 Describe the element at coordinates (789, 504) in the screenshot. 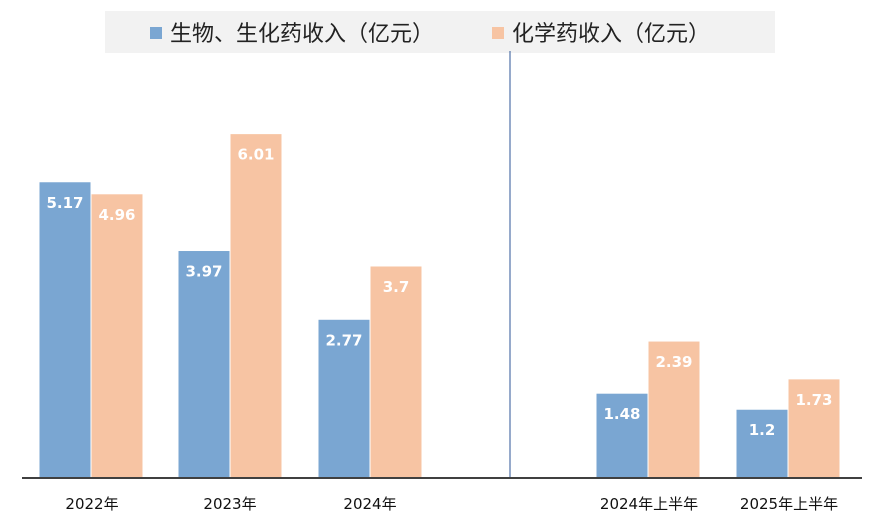

I see `x-tick-label-4: 2025年上半年` at that location.